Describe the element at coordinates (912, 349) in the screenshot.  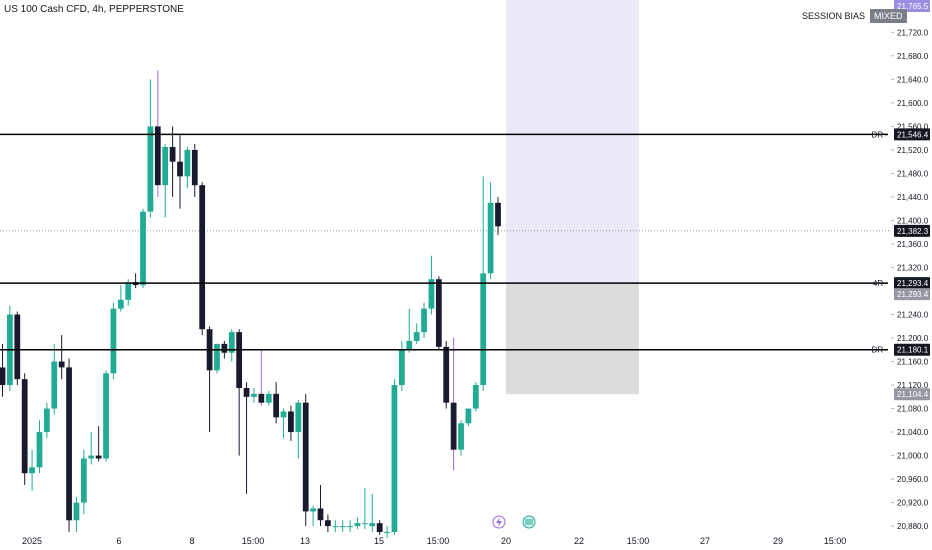
I see `price-badge: 21,180.1` at that location.